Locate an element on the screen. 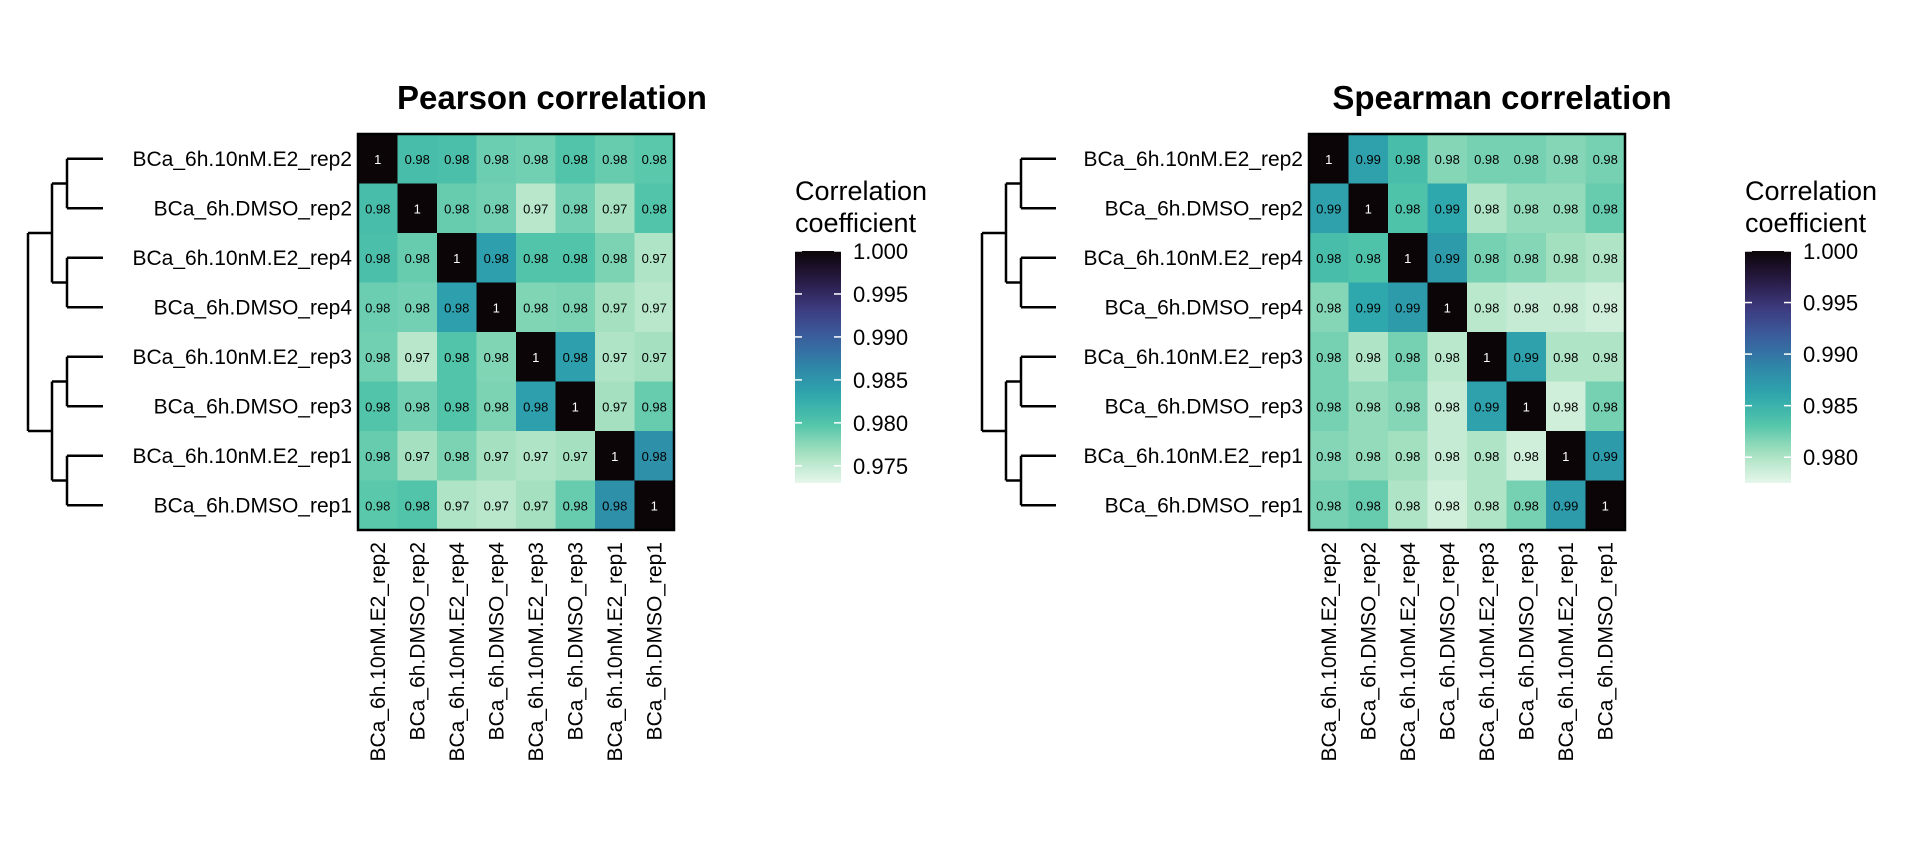  row-label: BCa_6h.DMSO_rep2 is located at coordinates (253, 208).